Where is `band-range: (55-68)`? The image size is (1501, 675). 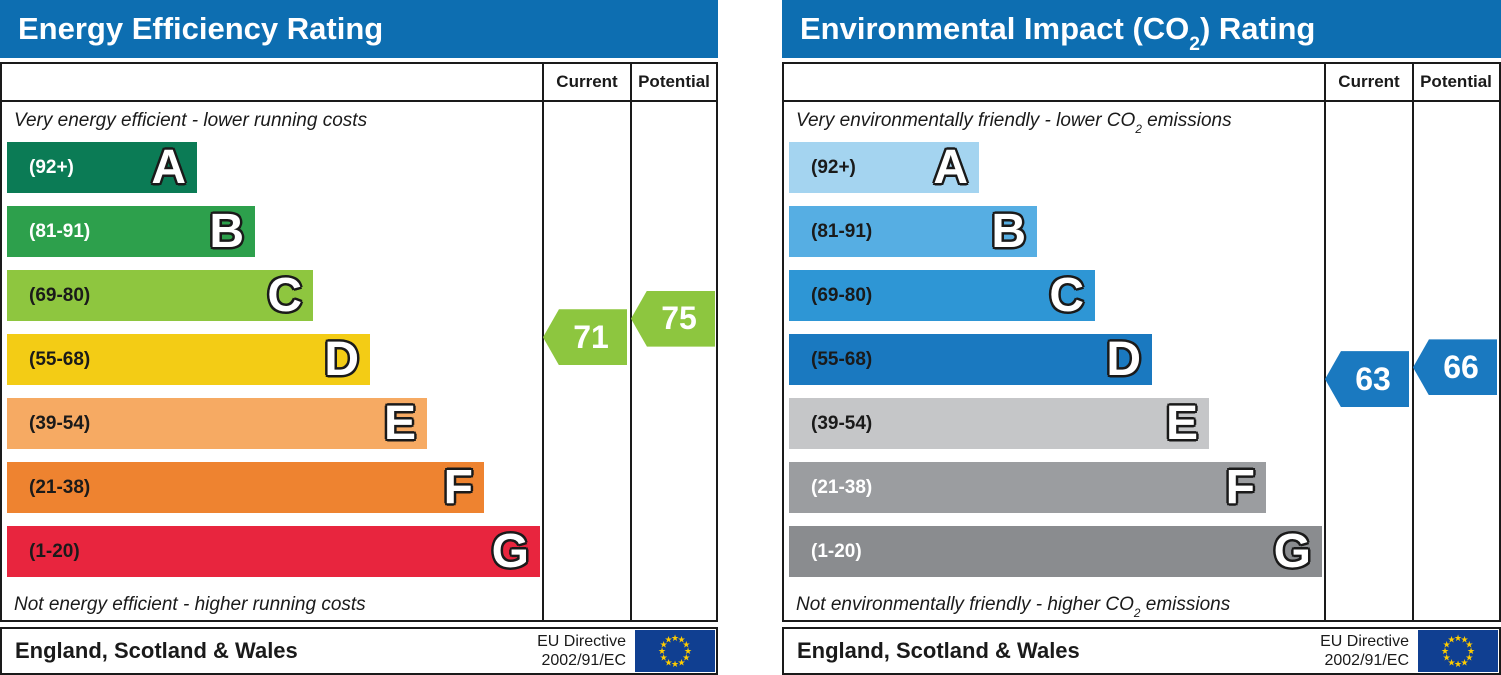 band-range: (55-68) is located at coordinates (60, 359).